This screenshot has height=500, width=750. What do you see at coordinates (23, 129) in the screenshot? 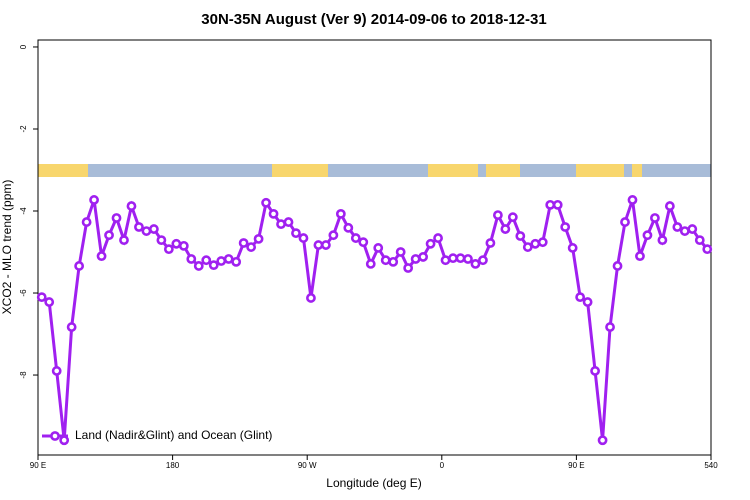
I see `y-tick-label: -2` at bounding box center [23, 129].